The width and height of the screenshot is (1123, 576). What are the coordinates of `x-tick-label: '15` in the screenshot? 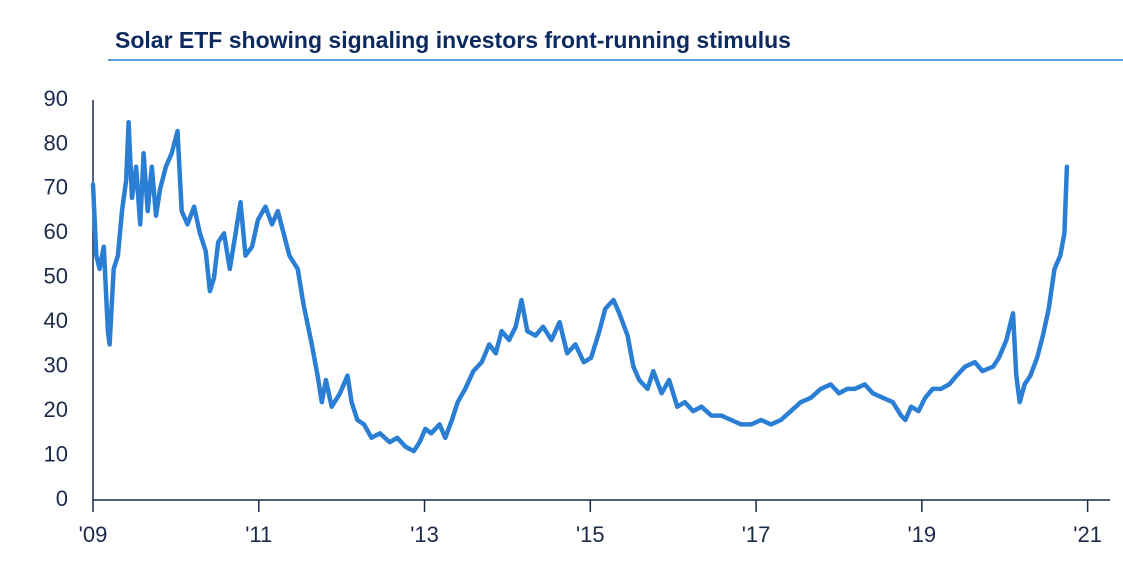 It's located at (590, 534).